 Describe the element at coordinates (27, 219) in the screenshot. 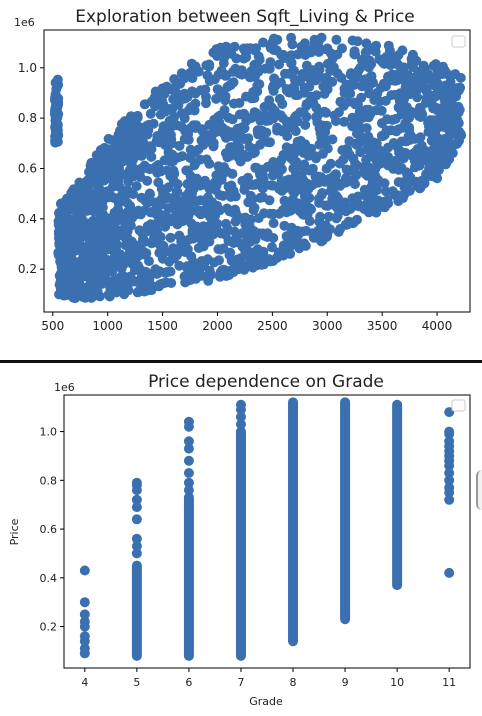

I see `chart-1-y-tick-label: 0.4` at that location.